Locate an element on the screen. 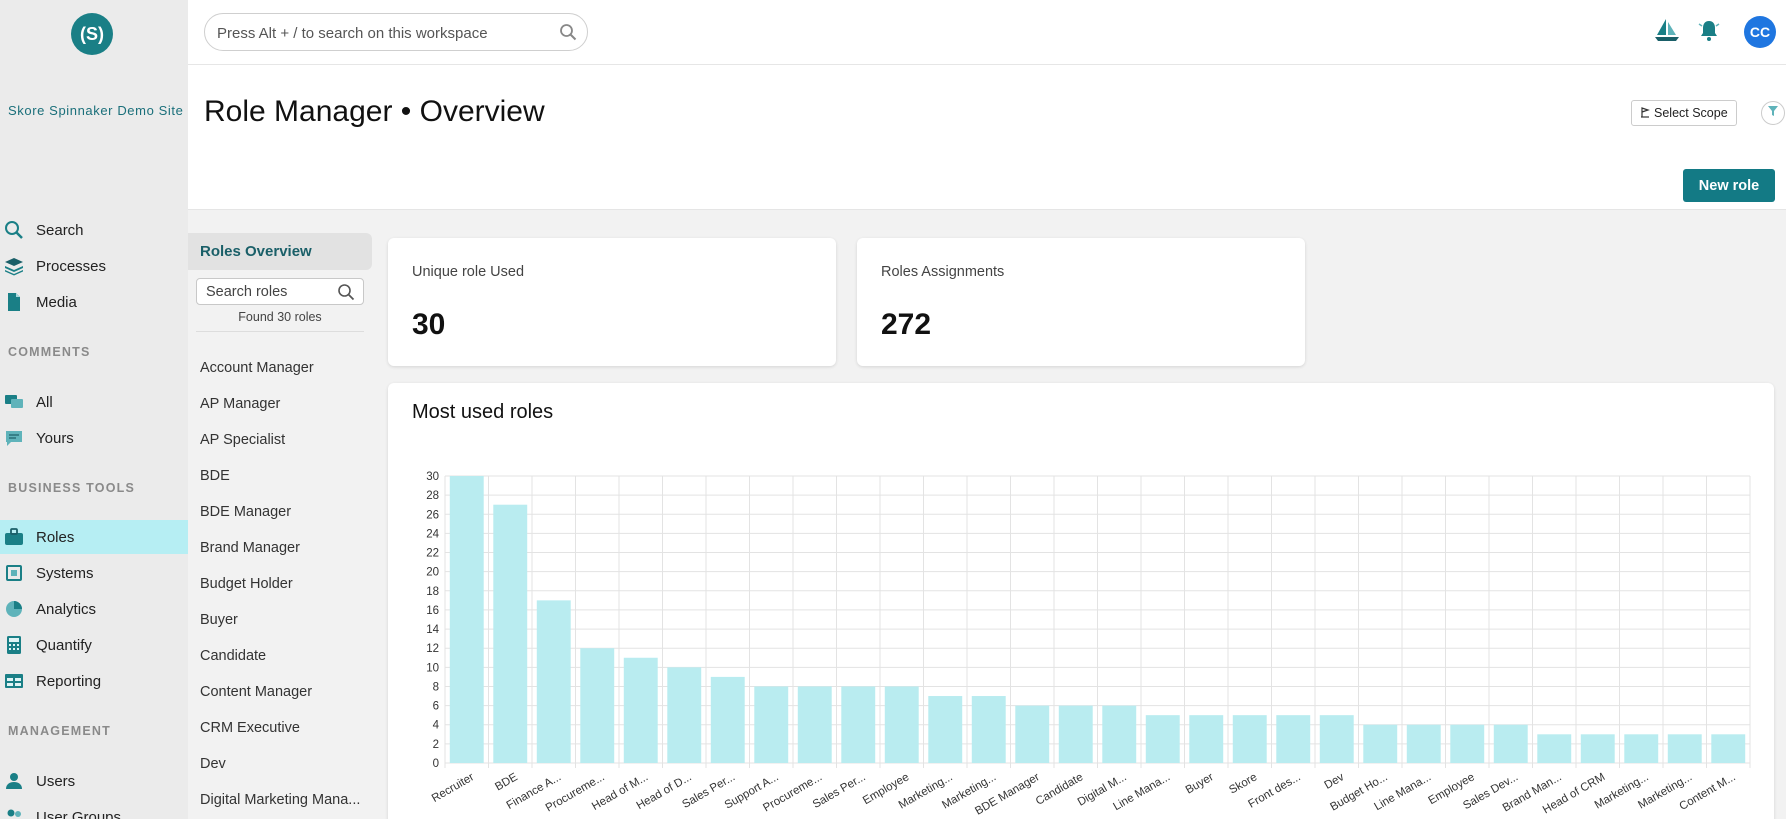 Image resolution: width=1786 pixels, height=819 pixels. list-item: Content Manager is located at coordinates (256, 692).